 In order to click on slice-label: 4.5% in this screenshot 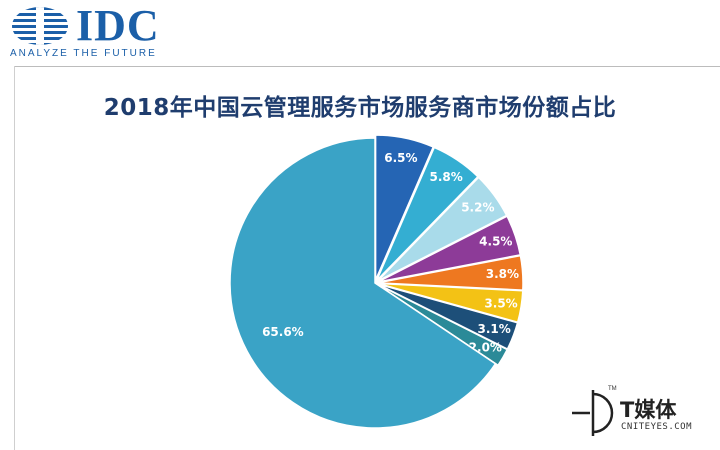, I will do `click(495, 242)`.